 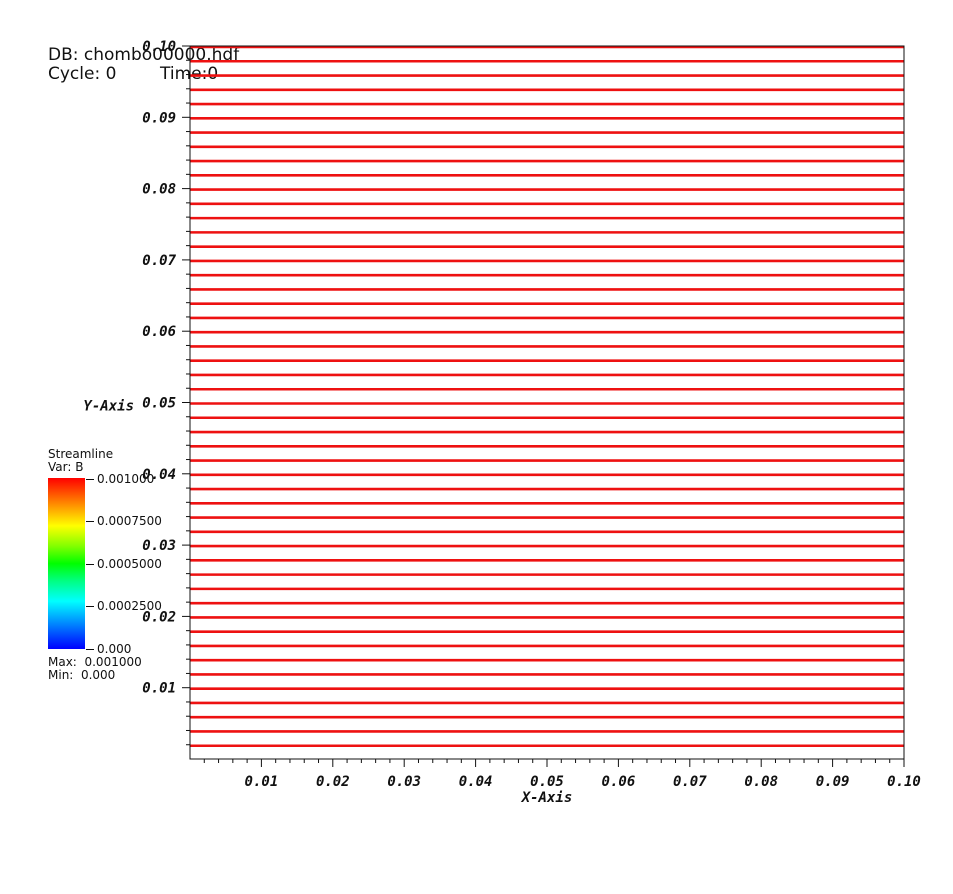 What do you see at coordinates (124, 606) in the screenshot?
I see `legend-tick-1q: 0.0002500` at bounding box center [124, 606].